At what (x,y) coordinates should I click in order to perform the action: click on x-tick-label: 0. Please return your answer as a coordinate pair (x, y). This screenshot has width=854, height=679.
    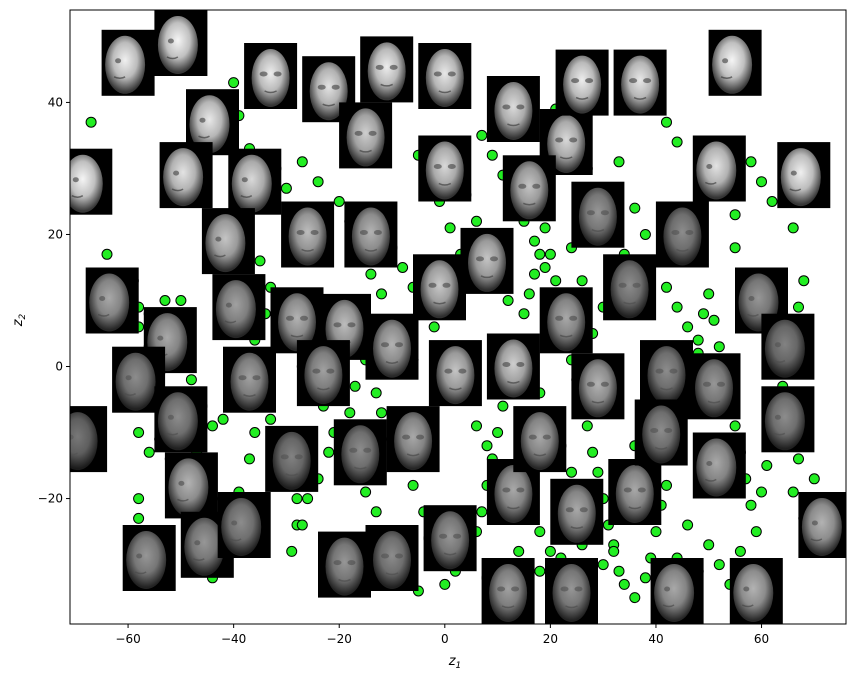
    Looking at the image, I should click on (445, 639).